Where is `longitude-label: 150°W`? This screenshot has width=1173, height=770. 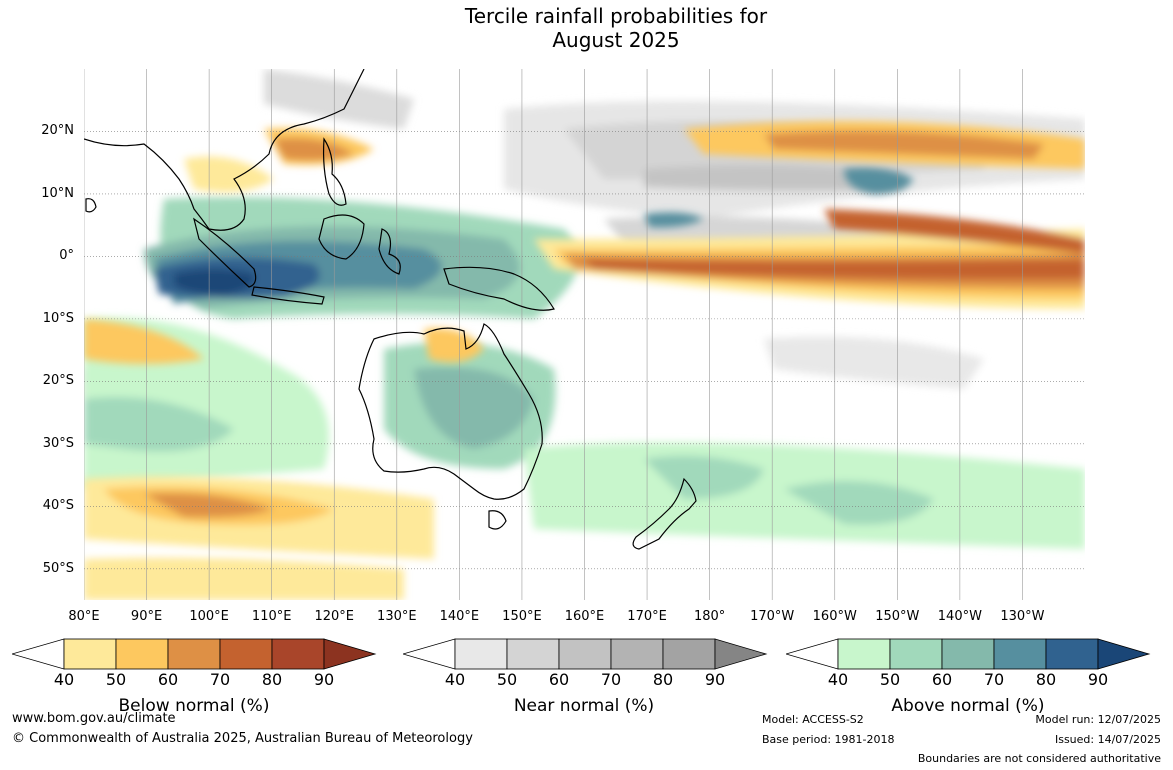 longitude-label: 150°W is located at coordinates (897, 616).